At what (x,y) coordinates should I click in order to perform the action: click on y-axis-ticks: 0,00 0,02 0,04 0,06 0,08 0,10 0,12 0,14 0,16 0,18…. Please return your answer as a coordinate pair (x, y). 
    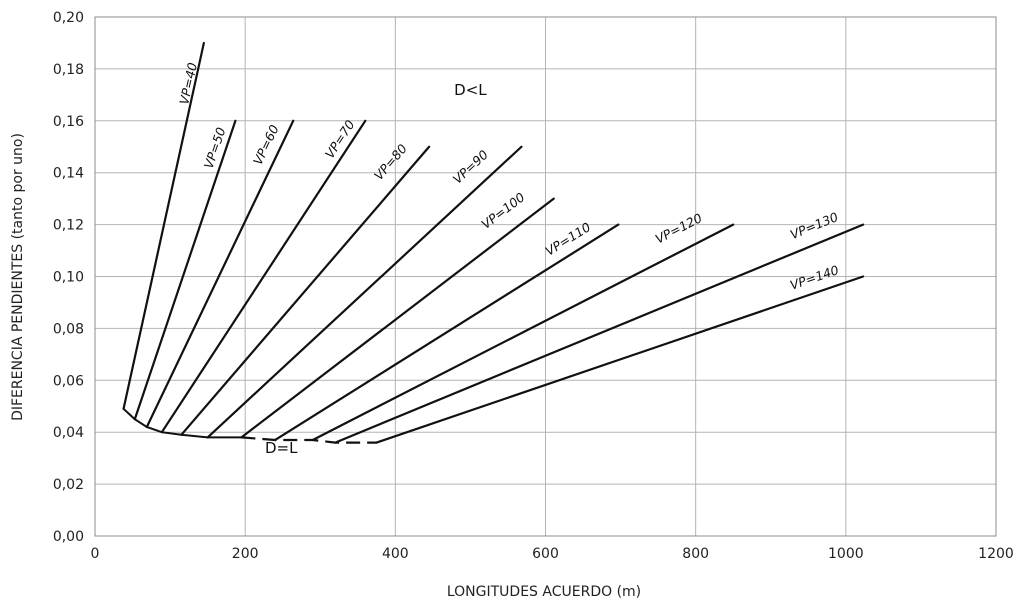
    Looking at the image, I should click on (68, 277).